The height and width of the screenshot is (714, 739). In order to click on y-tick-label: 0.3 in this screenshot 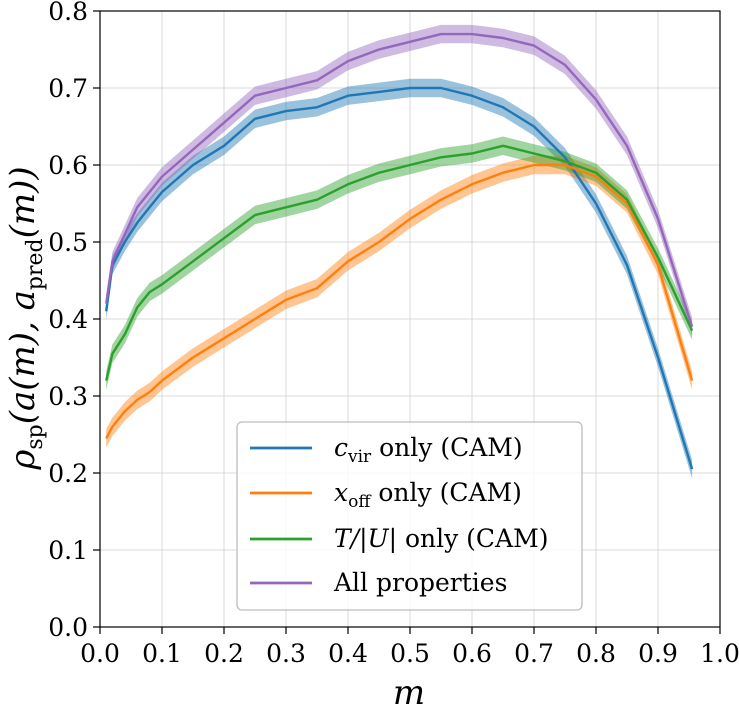, I will do `click(68, 396)`.